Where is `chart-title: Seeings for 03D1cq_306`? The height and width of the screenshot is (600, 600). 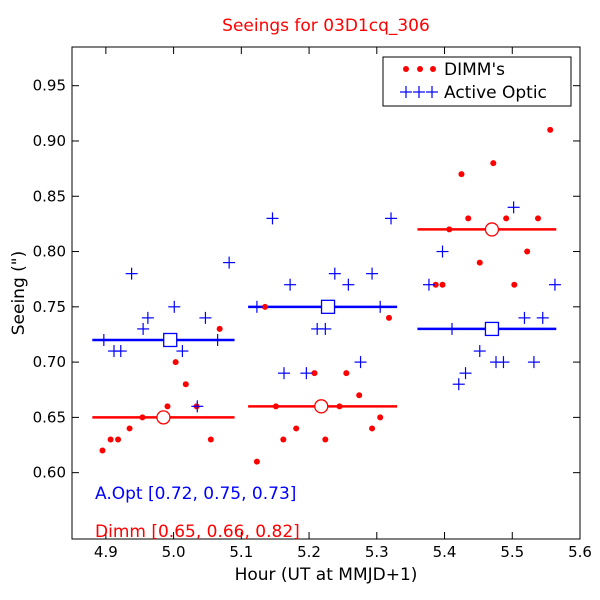
chart-title: Seeings for 03D1cq_306 is located at coordinates (326, 26).